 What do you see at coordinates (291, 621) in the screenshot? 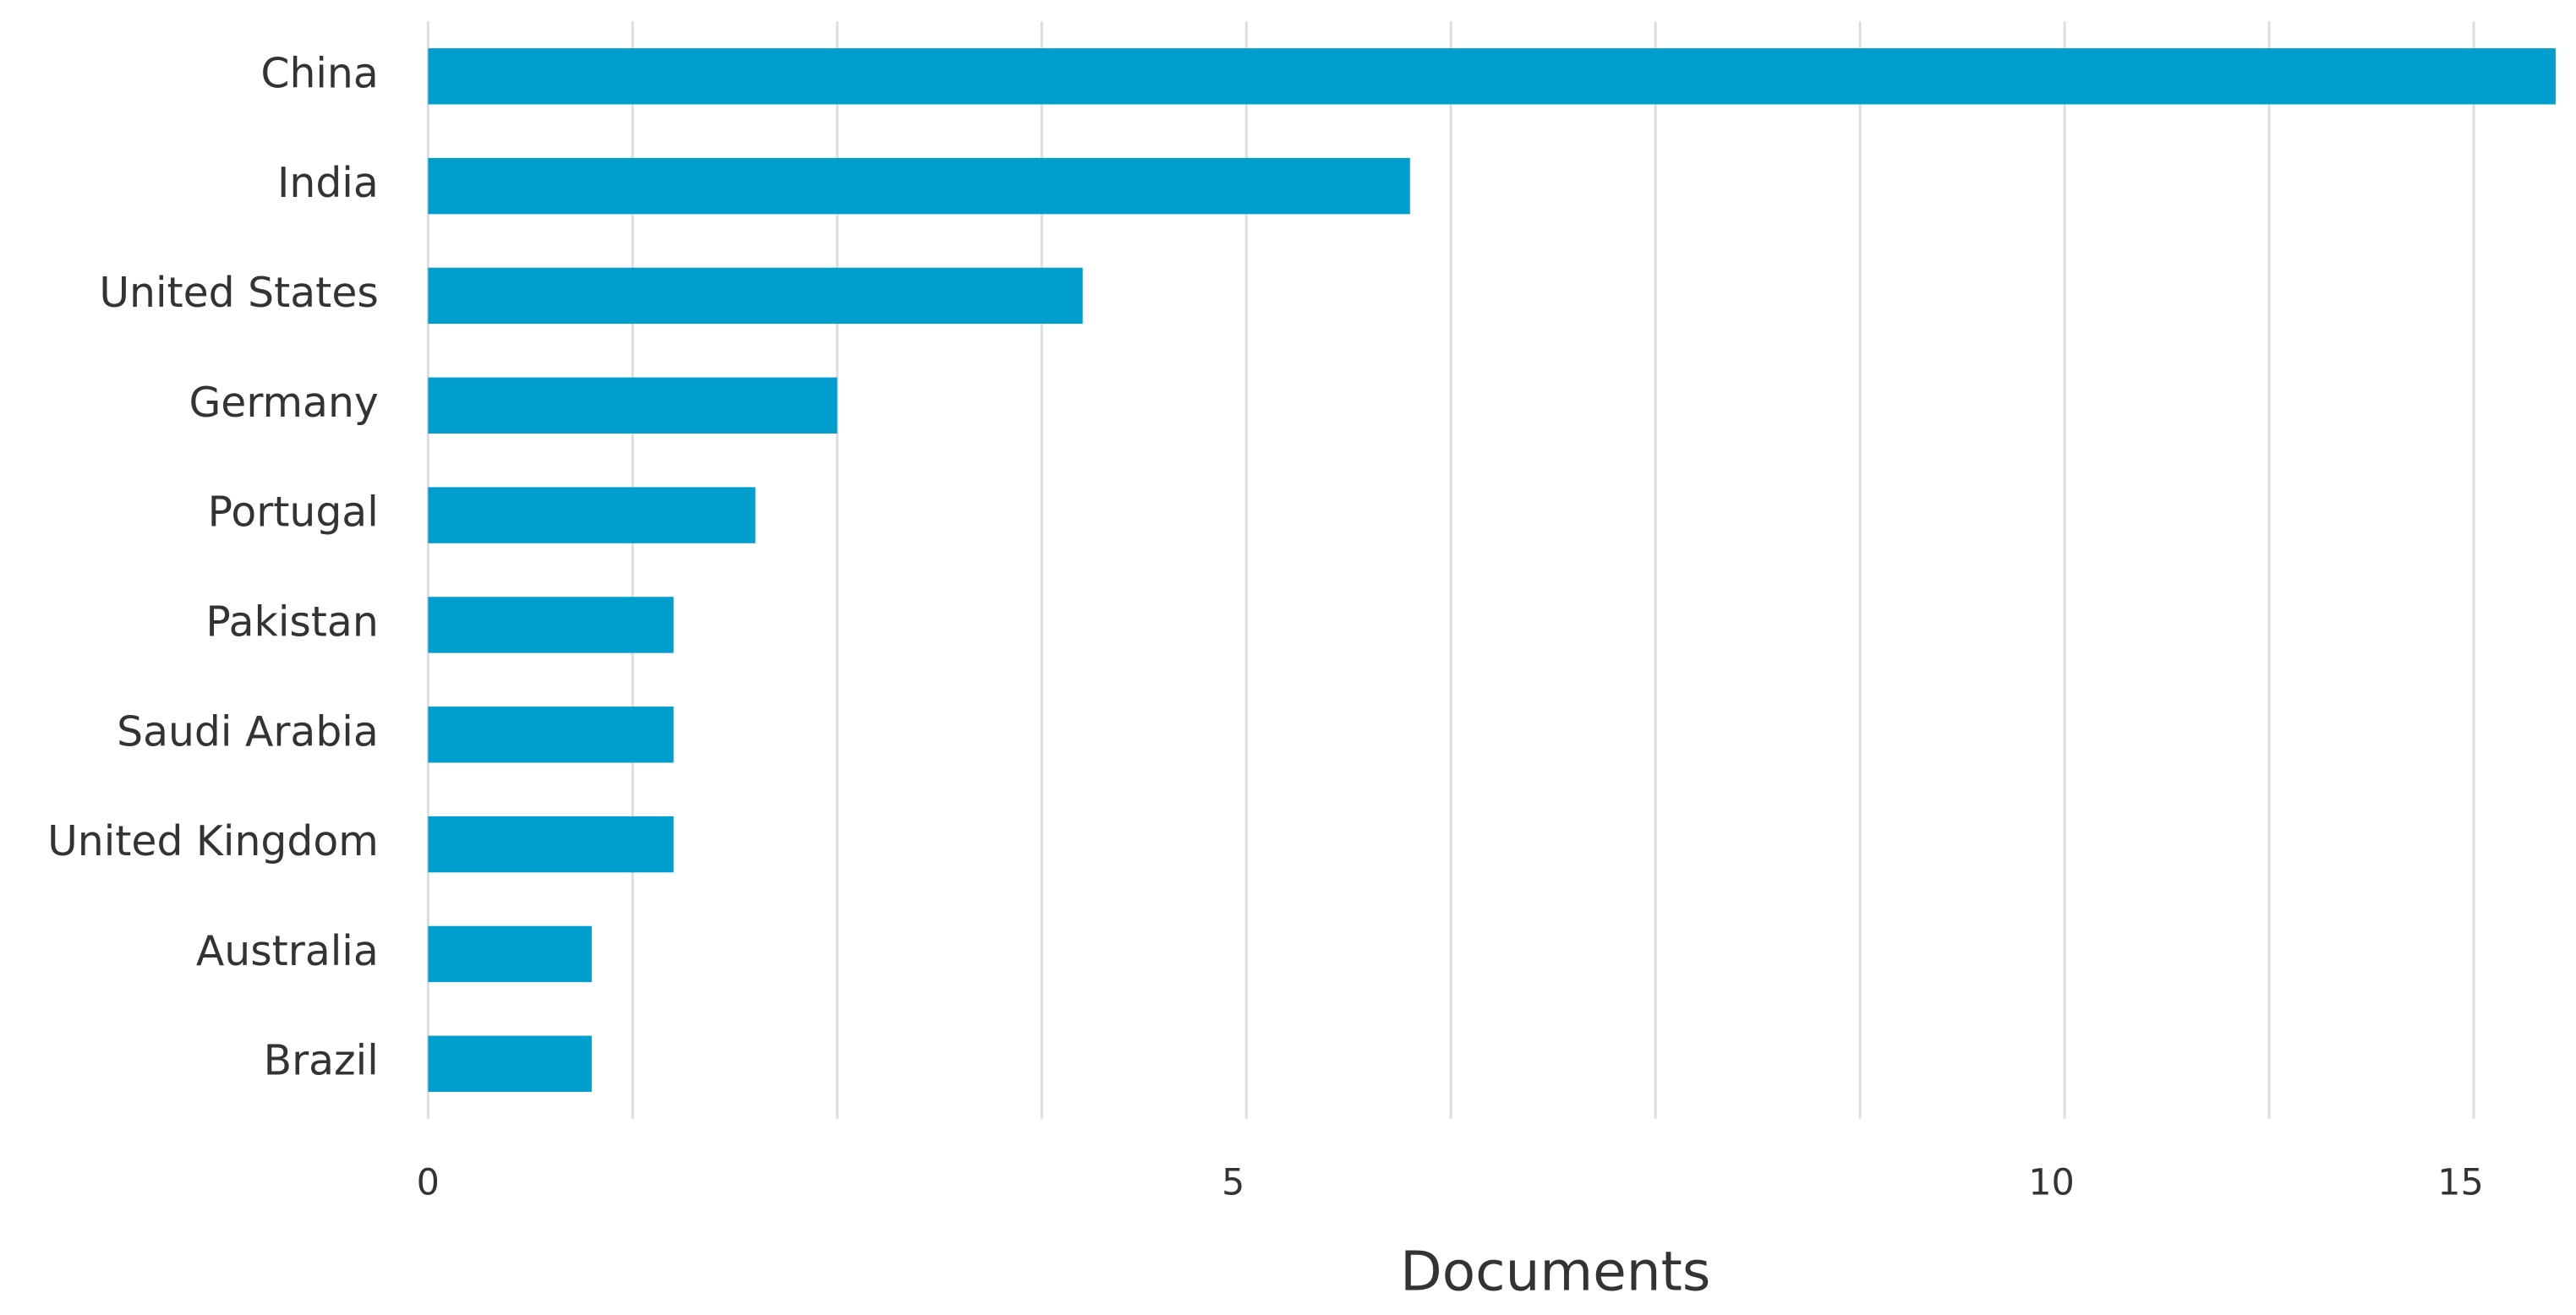
I see `y-tick-label: Pakistan` at bounding box center [291, 621].